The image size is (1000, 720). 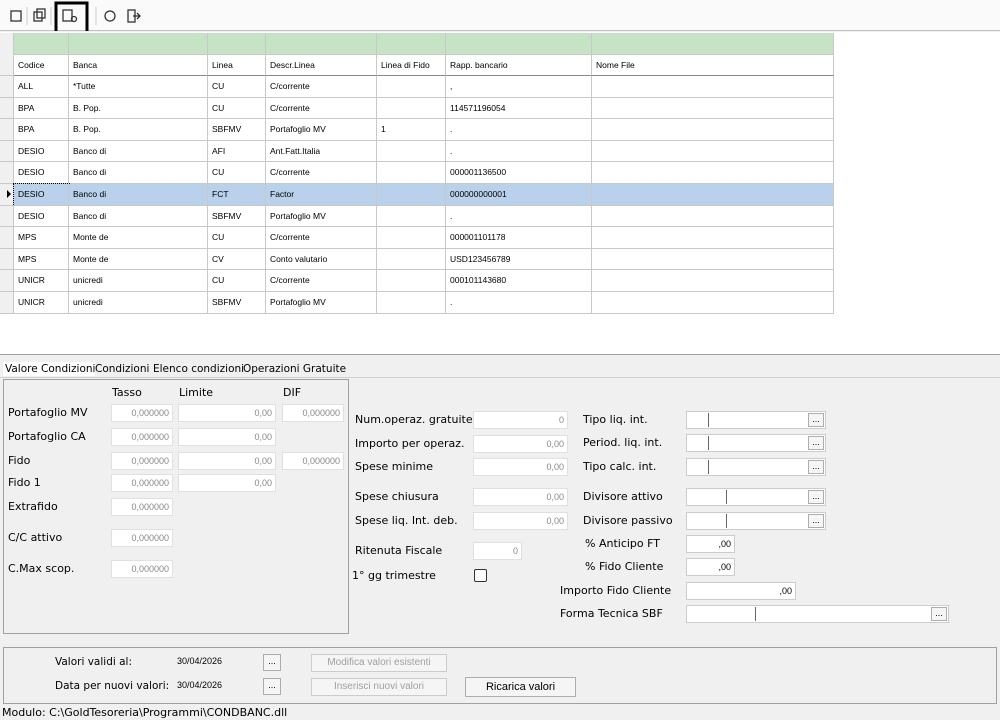 I want to click on column-header: Codice, so click(x=41, y=65).